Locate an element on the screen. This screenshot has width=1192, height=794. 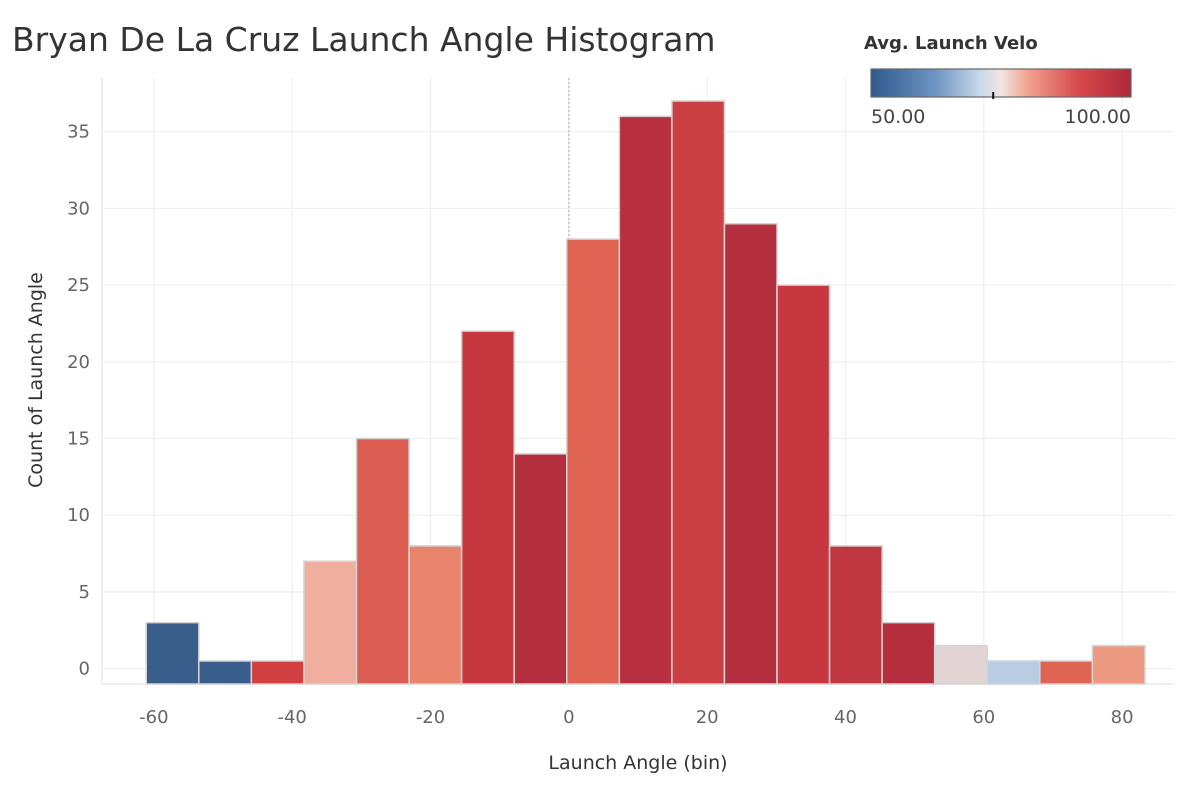
x-tick-label: -60 is located at coordinates (153, 717).